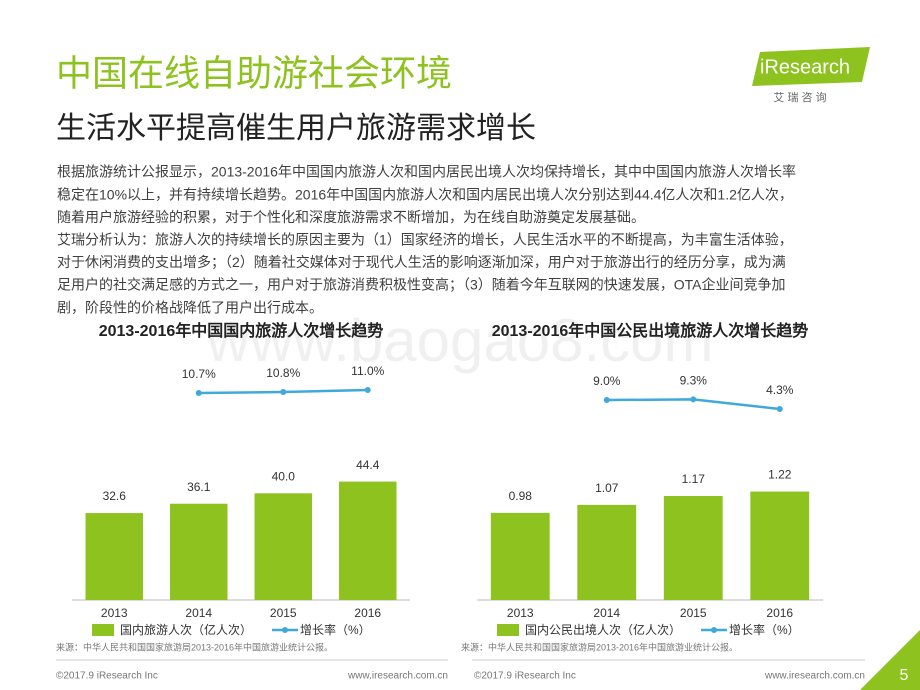 Image resolution: width=920 pixels, height=690 pixels. I want to click on body-line: 剧，阶段性的价格战降低了用户出行成本。, so click(190, 307).